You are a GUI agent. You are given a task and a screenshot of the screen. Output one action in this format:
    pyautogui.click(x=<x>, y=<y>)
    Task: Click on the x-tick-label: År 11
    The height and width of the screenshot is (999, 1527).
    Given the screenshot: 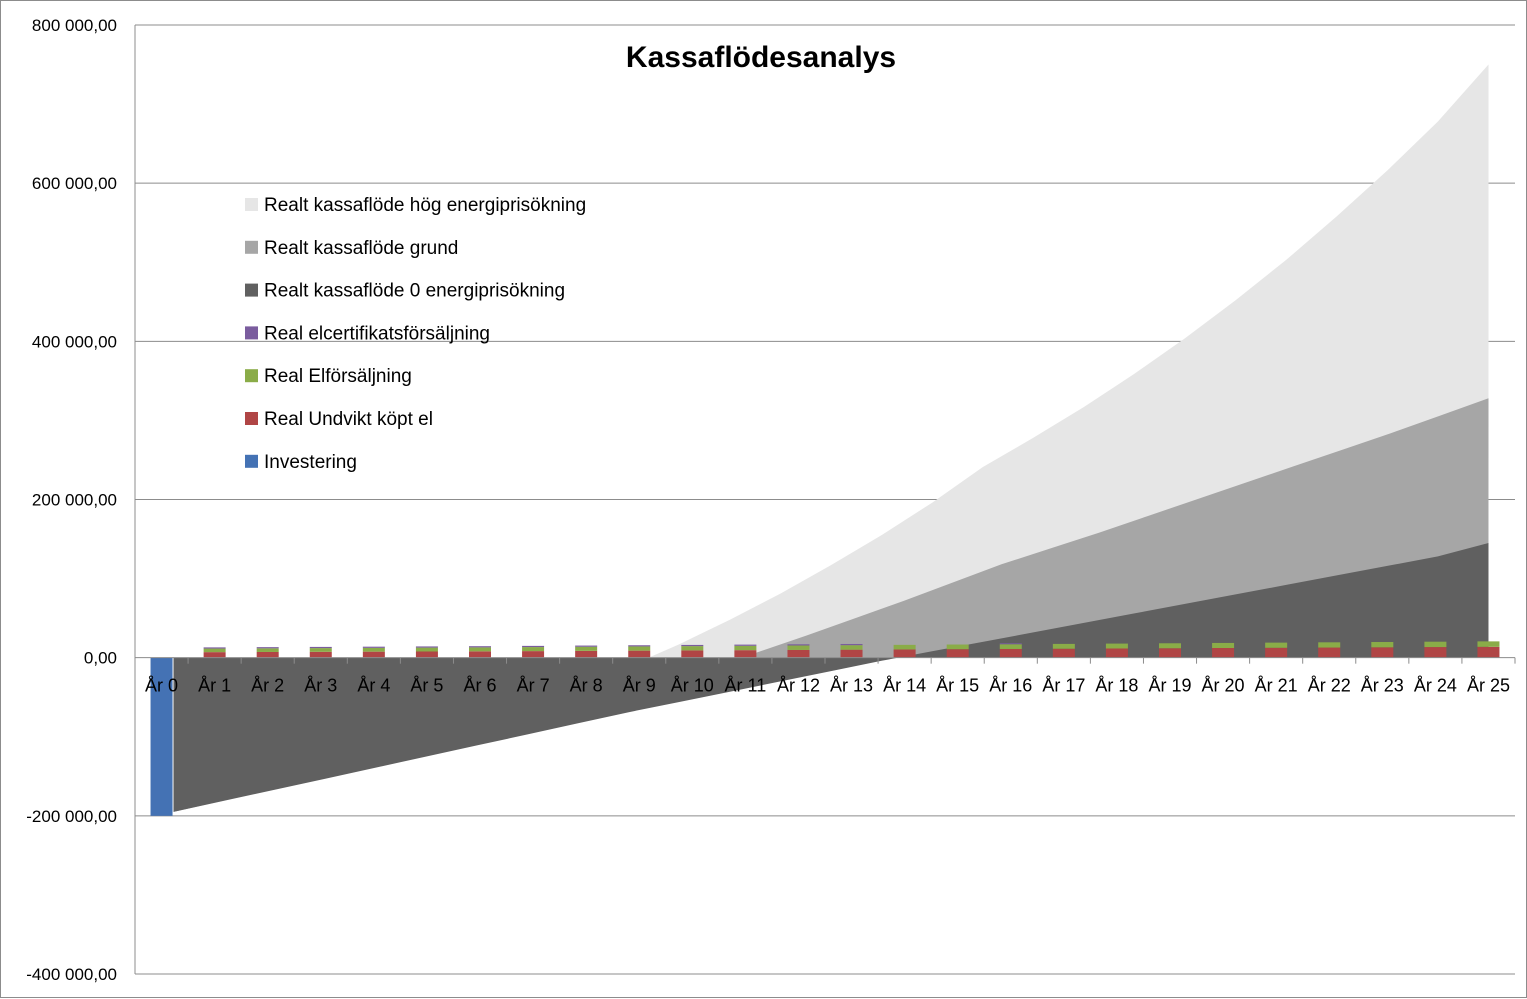 What is the action you would take?
    pyautogui.click(x=746, y=686)
    